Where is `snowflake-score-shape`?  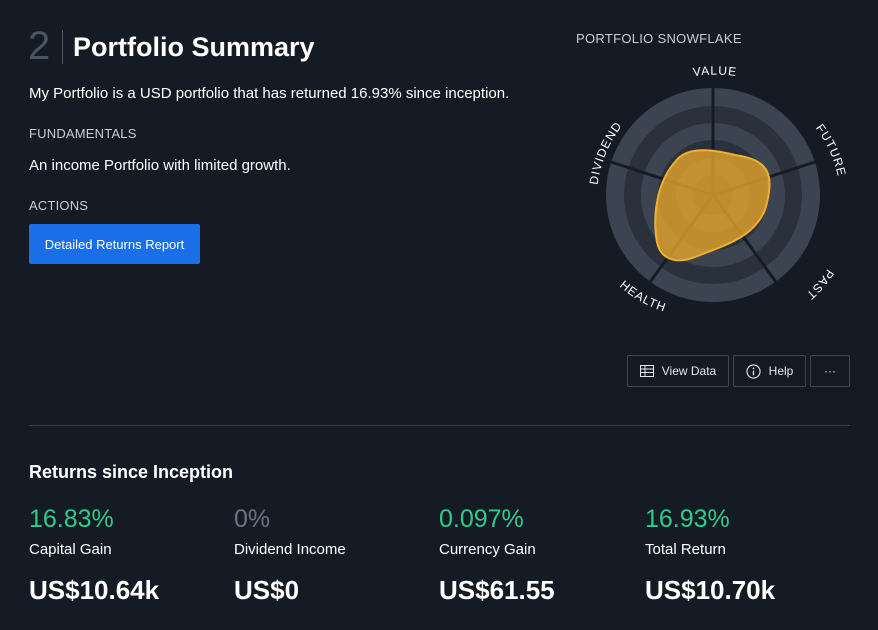
snowflake-score-shape is located at coordinates (712, 205).